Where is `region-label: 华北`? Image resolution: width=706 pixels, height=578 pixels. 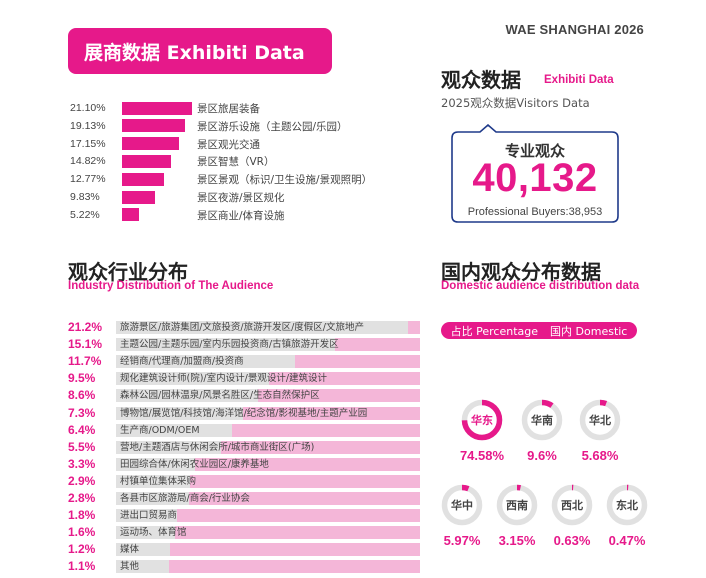
region-label: 华北 is located at coordinates (600, 420).